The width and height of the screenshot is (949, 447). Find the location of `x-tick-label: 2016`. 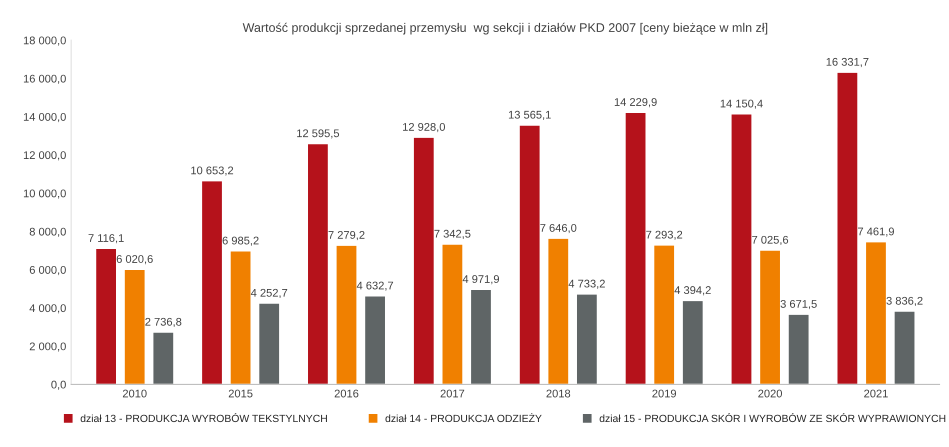

x-tick-label: 2016 is located at coordinates (346, 394).